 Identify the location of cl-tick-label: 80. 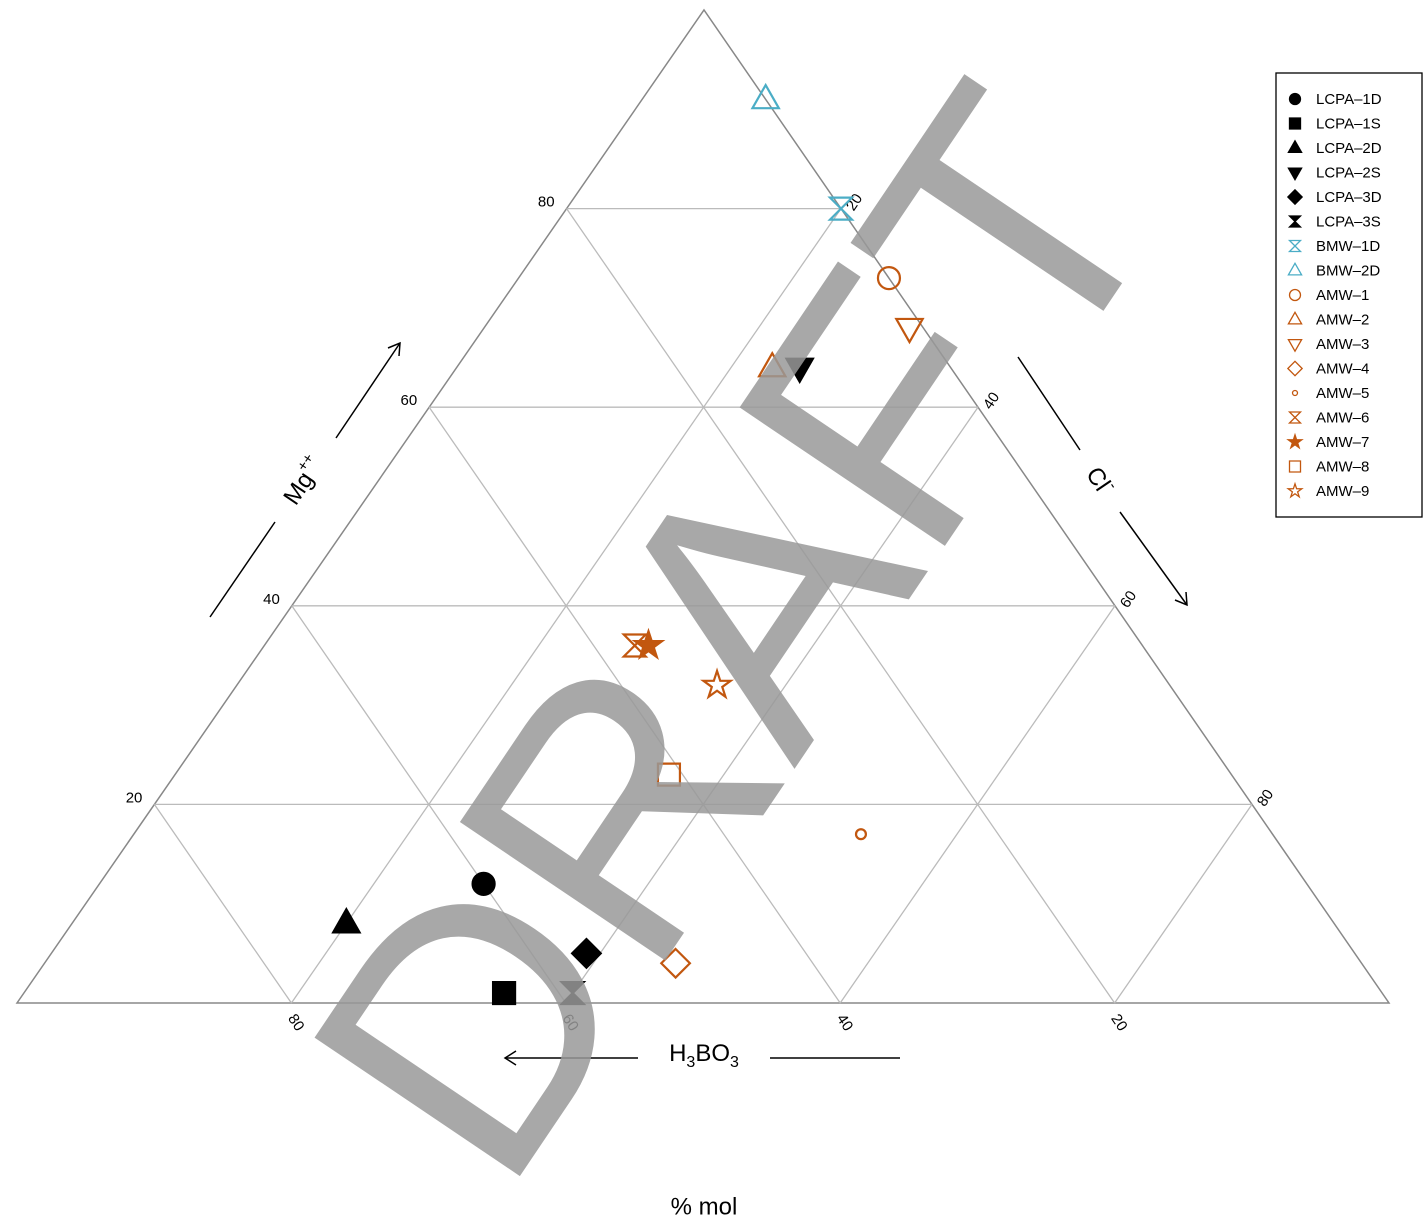
(1265, 797).